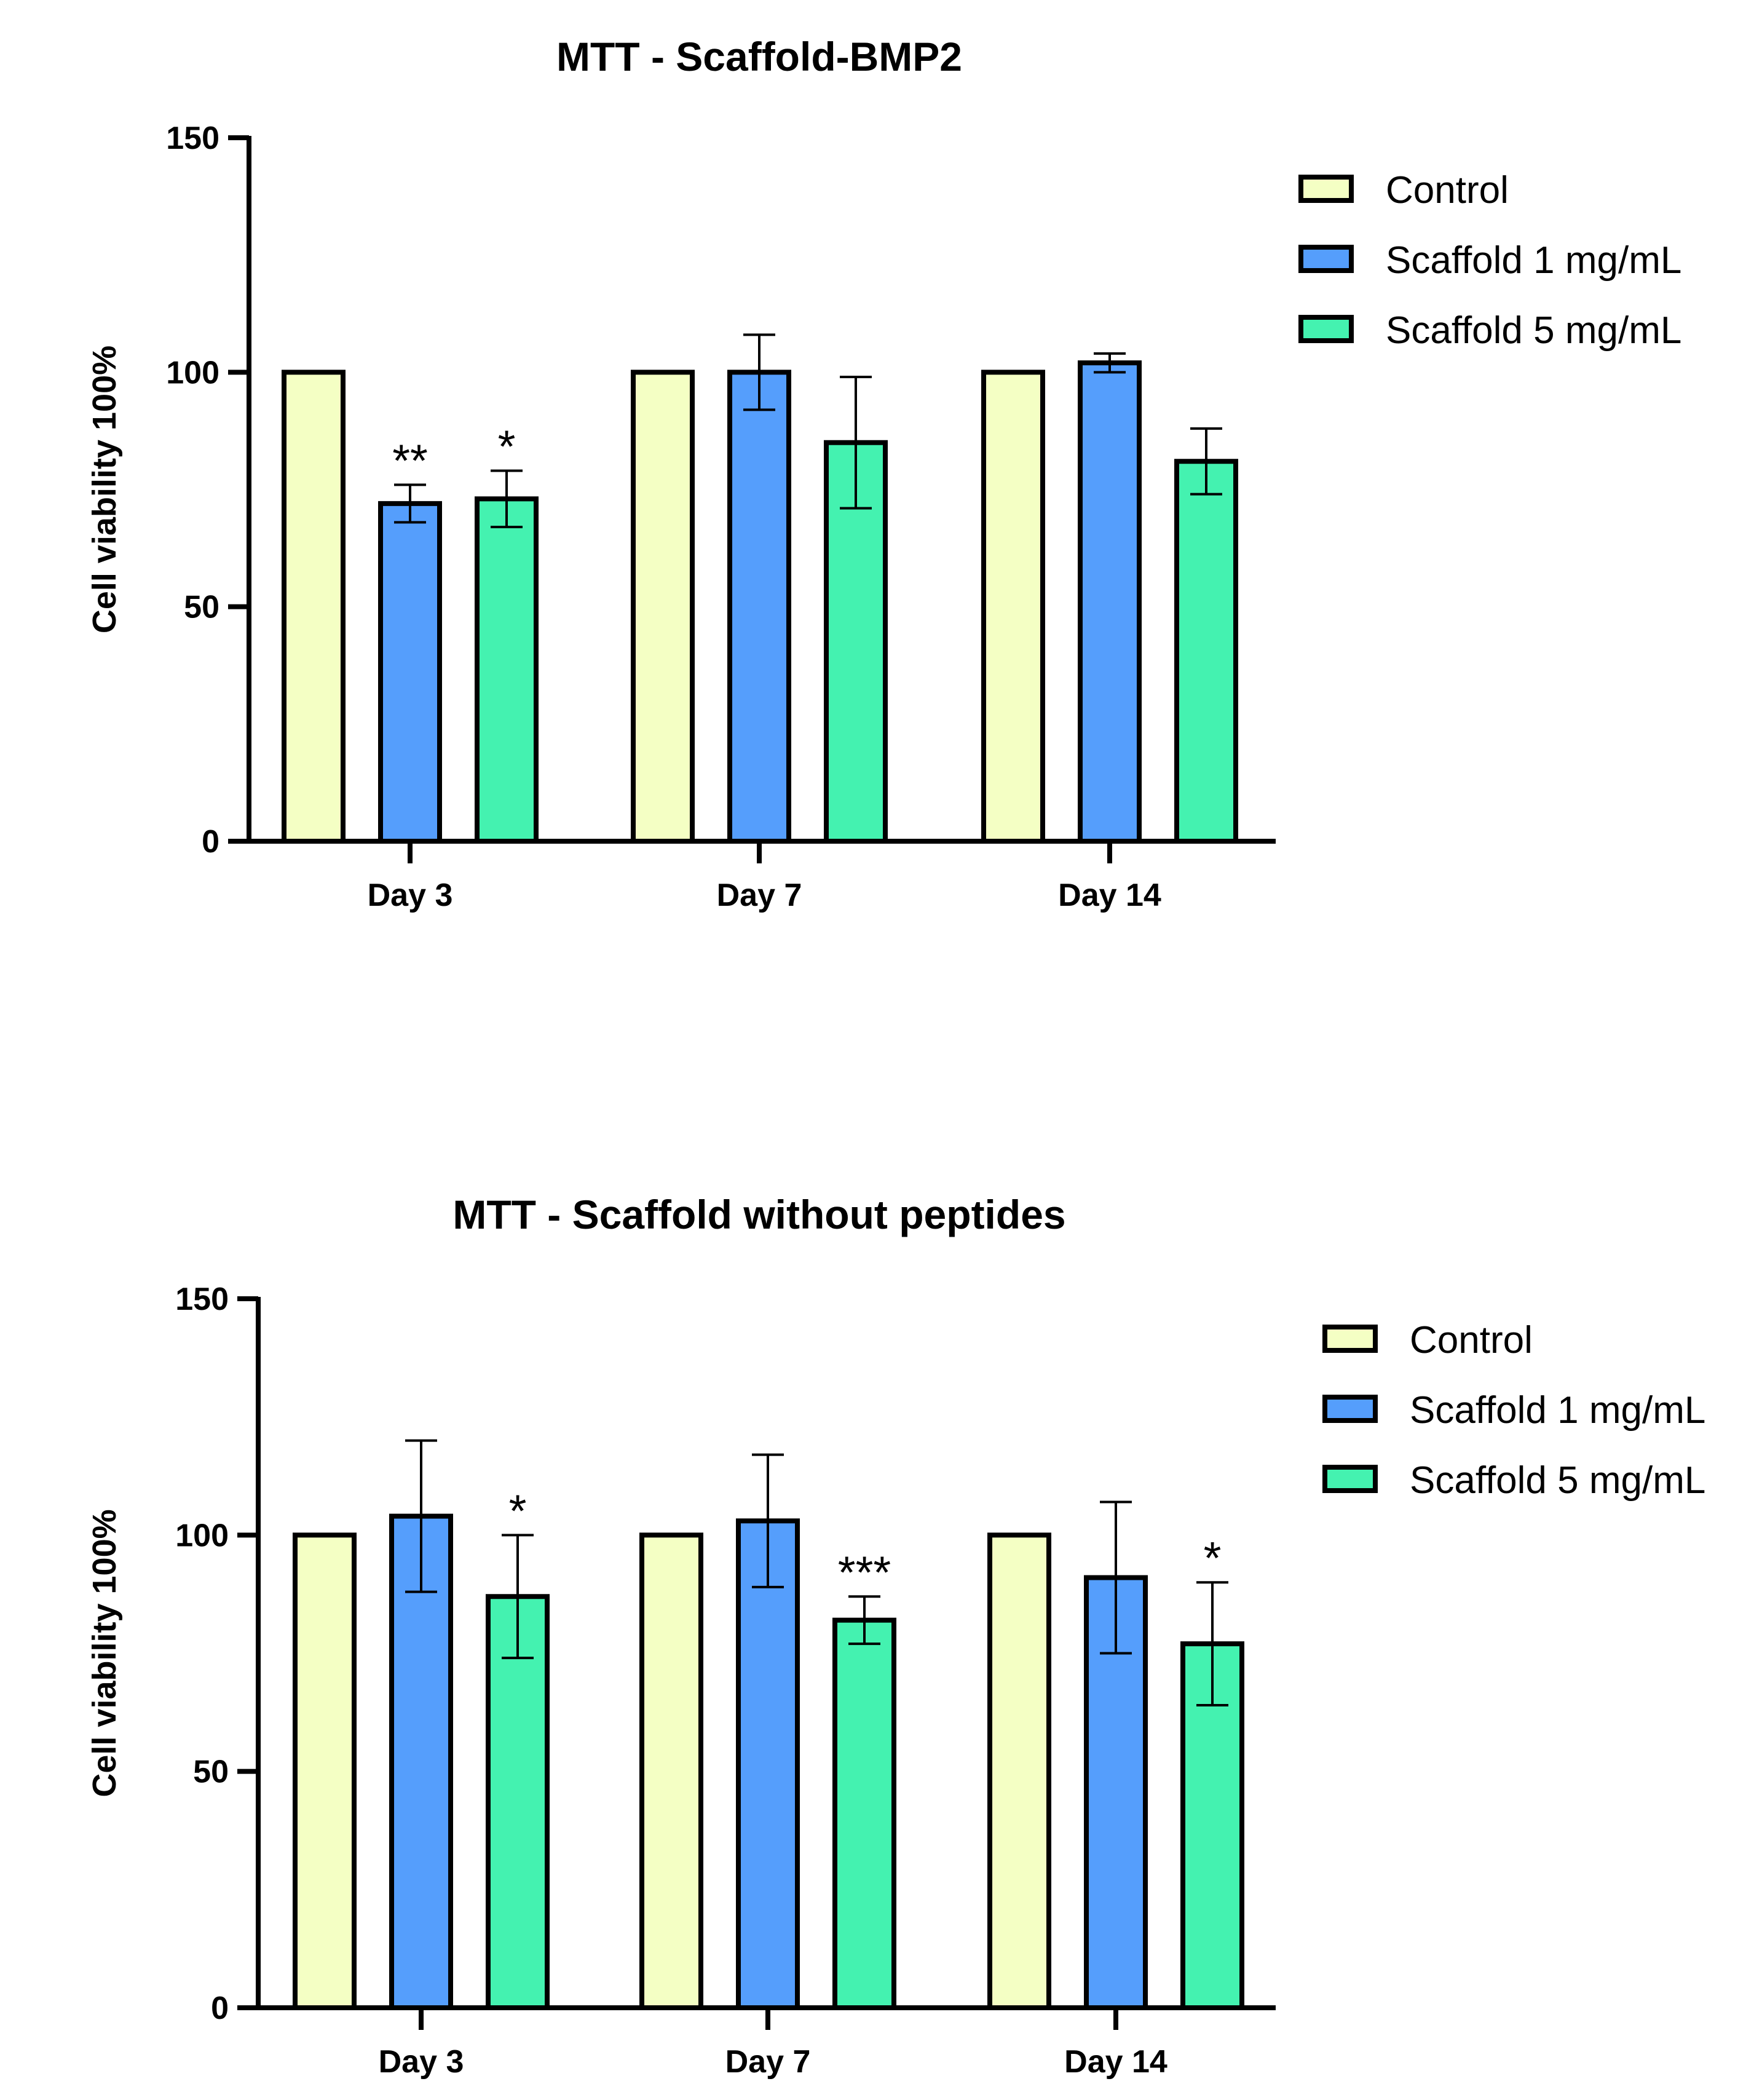  Describe the element at coordinates (410, 460) in the screenshot. I see `significance-mark: **` at that location.